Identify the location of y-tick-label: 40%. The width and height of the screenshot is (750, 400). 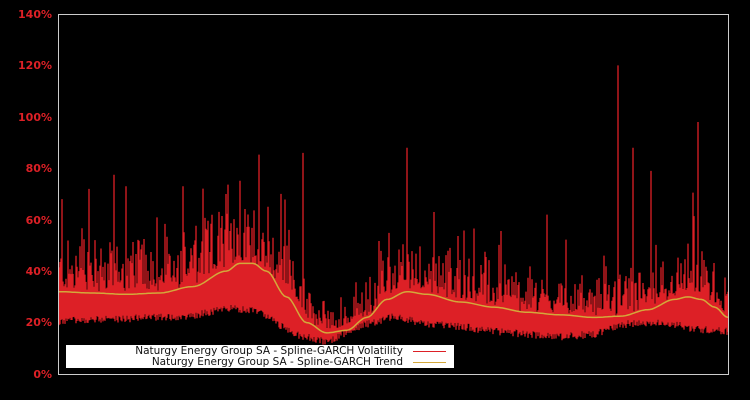
(38, 271).